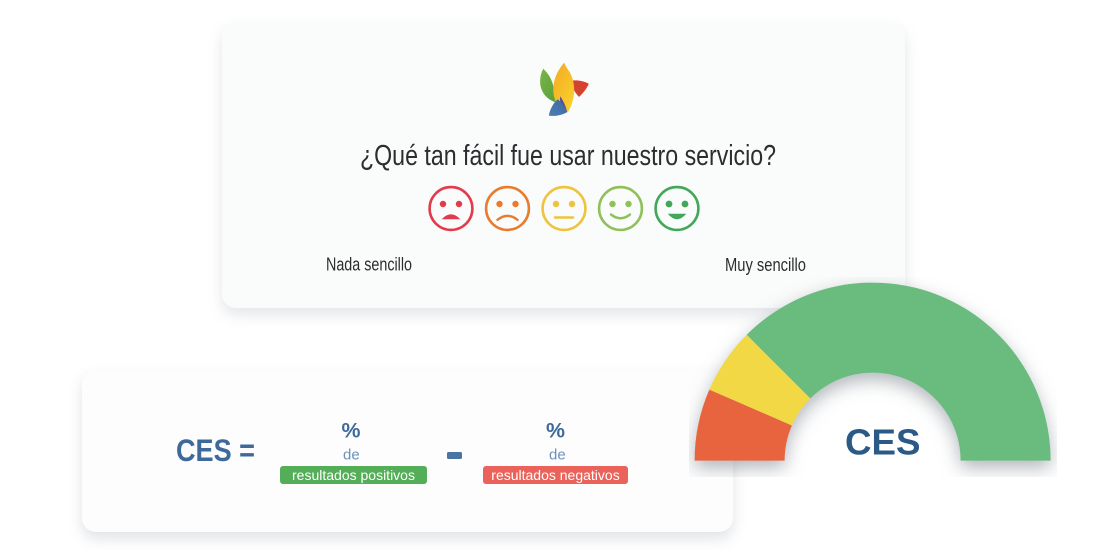  What do you see at coordinates (765, 265) in the screenshot?
I see `svg-text: Muy sencillo` at bounding box center [765, 265].